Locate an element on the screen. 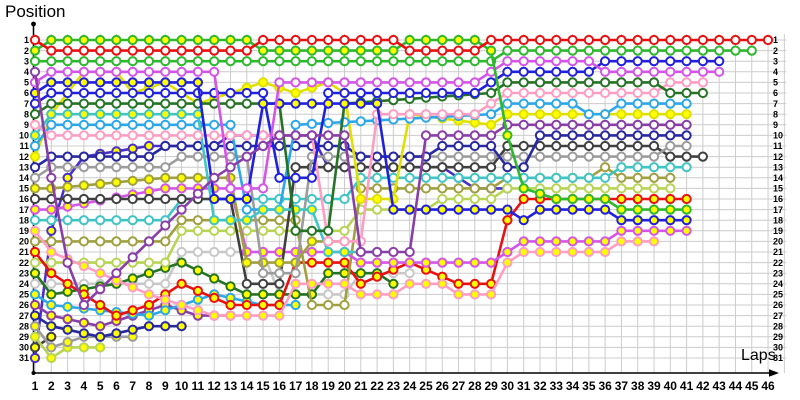 The image size is (800, 400). lap-marker-car-turquoise-yellow is located at coordinates (132, 114).